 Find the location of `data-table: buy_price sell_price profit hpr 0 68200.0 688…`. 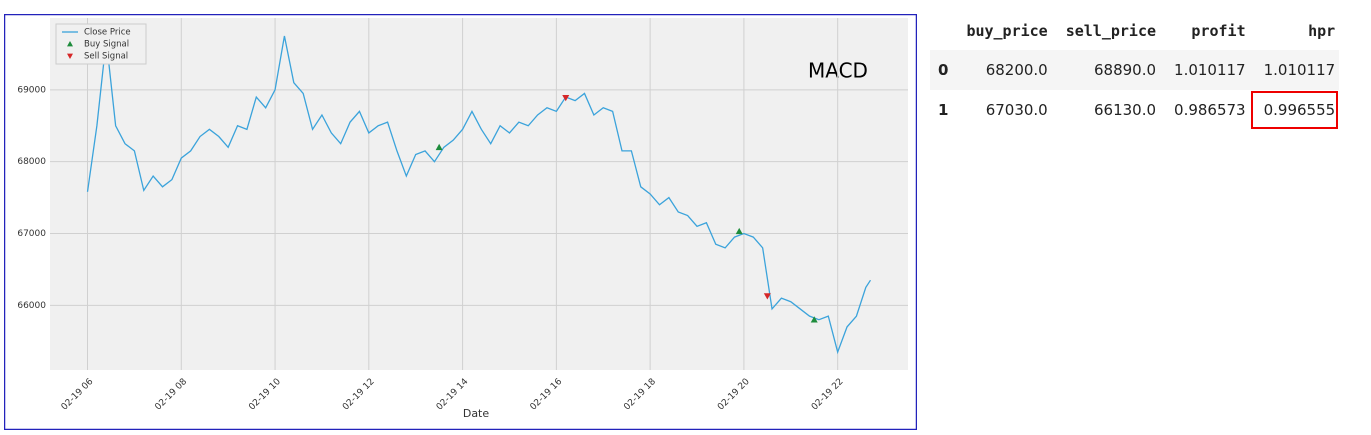

data-table: buy_price sell_price profit hpr 0 68200.0 688… is located at coordinates (1135, 73).